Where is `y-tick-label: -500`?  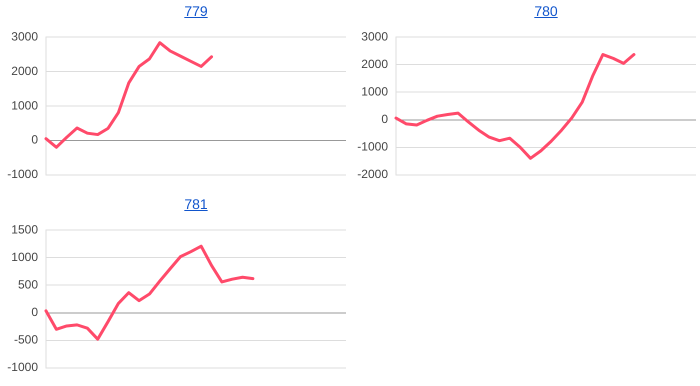
y-tick-label: -500 is located at coordinates (26, 339).